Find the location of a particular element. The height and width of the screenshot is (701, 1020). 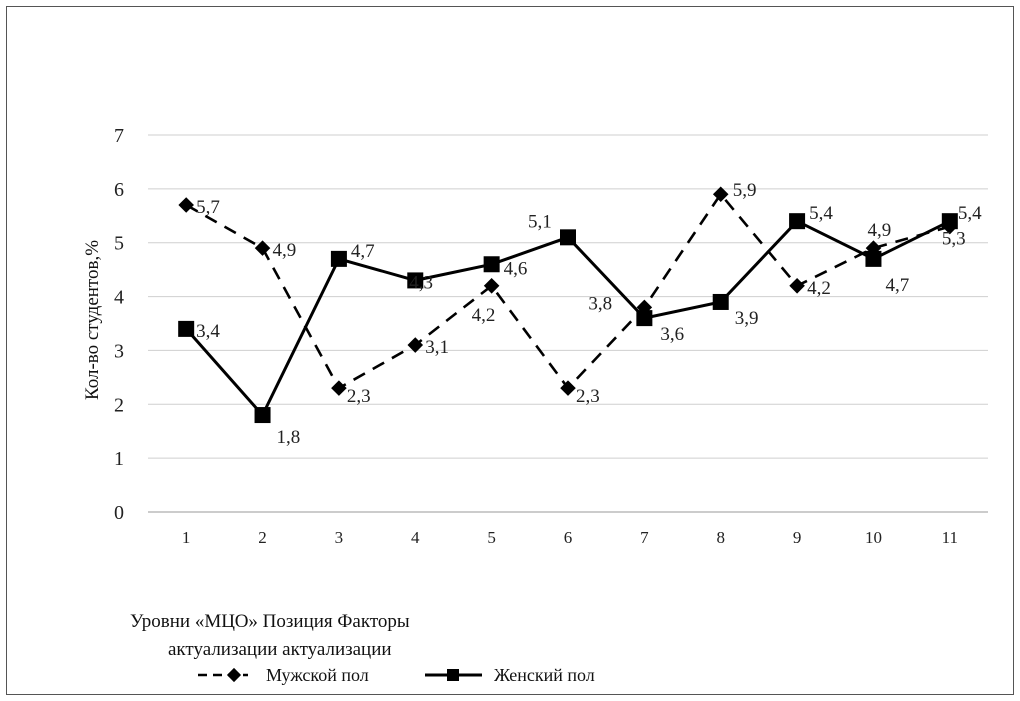

y-tick-label-7: 7 is located at coordinates (119, 136).